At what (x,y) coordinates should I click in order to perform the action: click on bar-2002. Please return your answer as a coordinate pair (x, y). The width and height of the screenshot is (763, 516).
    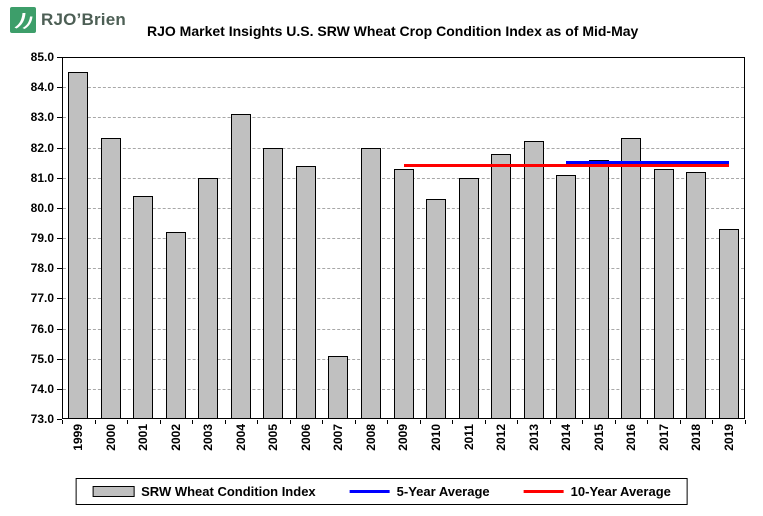
    Looking at the image, I should click on (175, 325).